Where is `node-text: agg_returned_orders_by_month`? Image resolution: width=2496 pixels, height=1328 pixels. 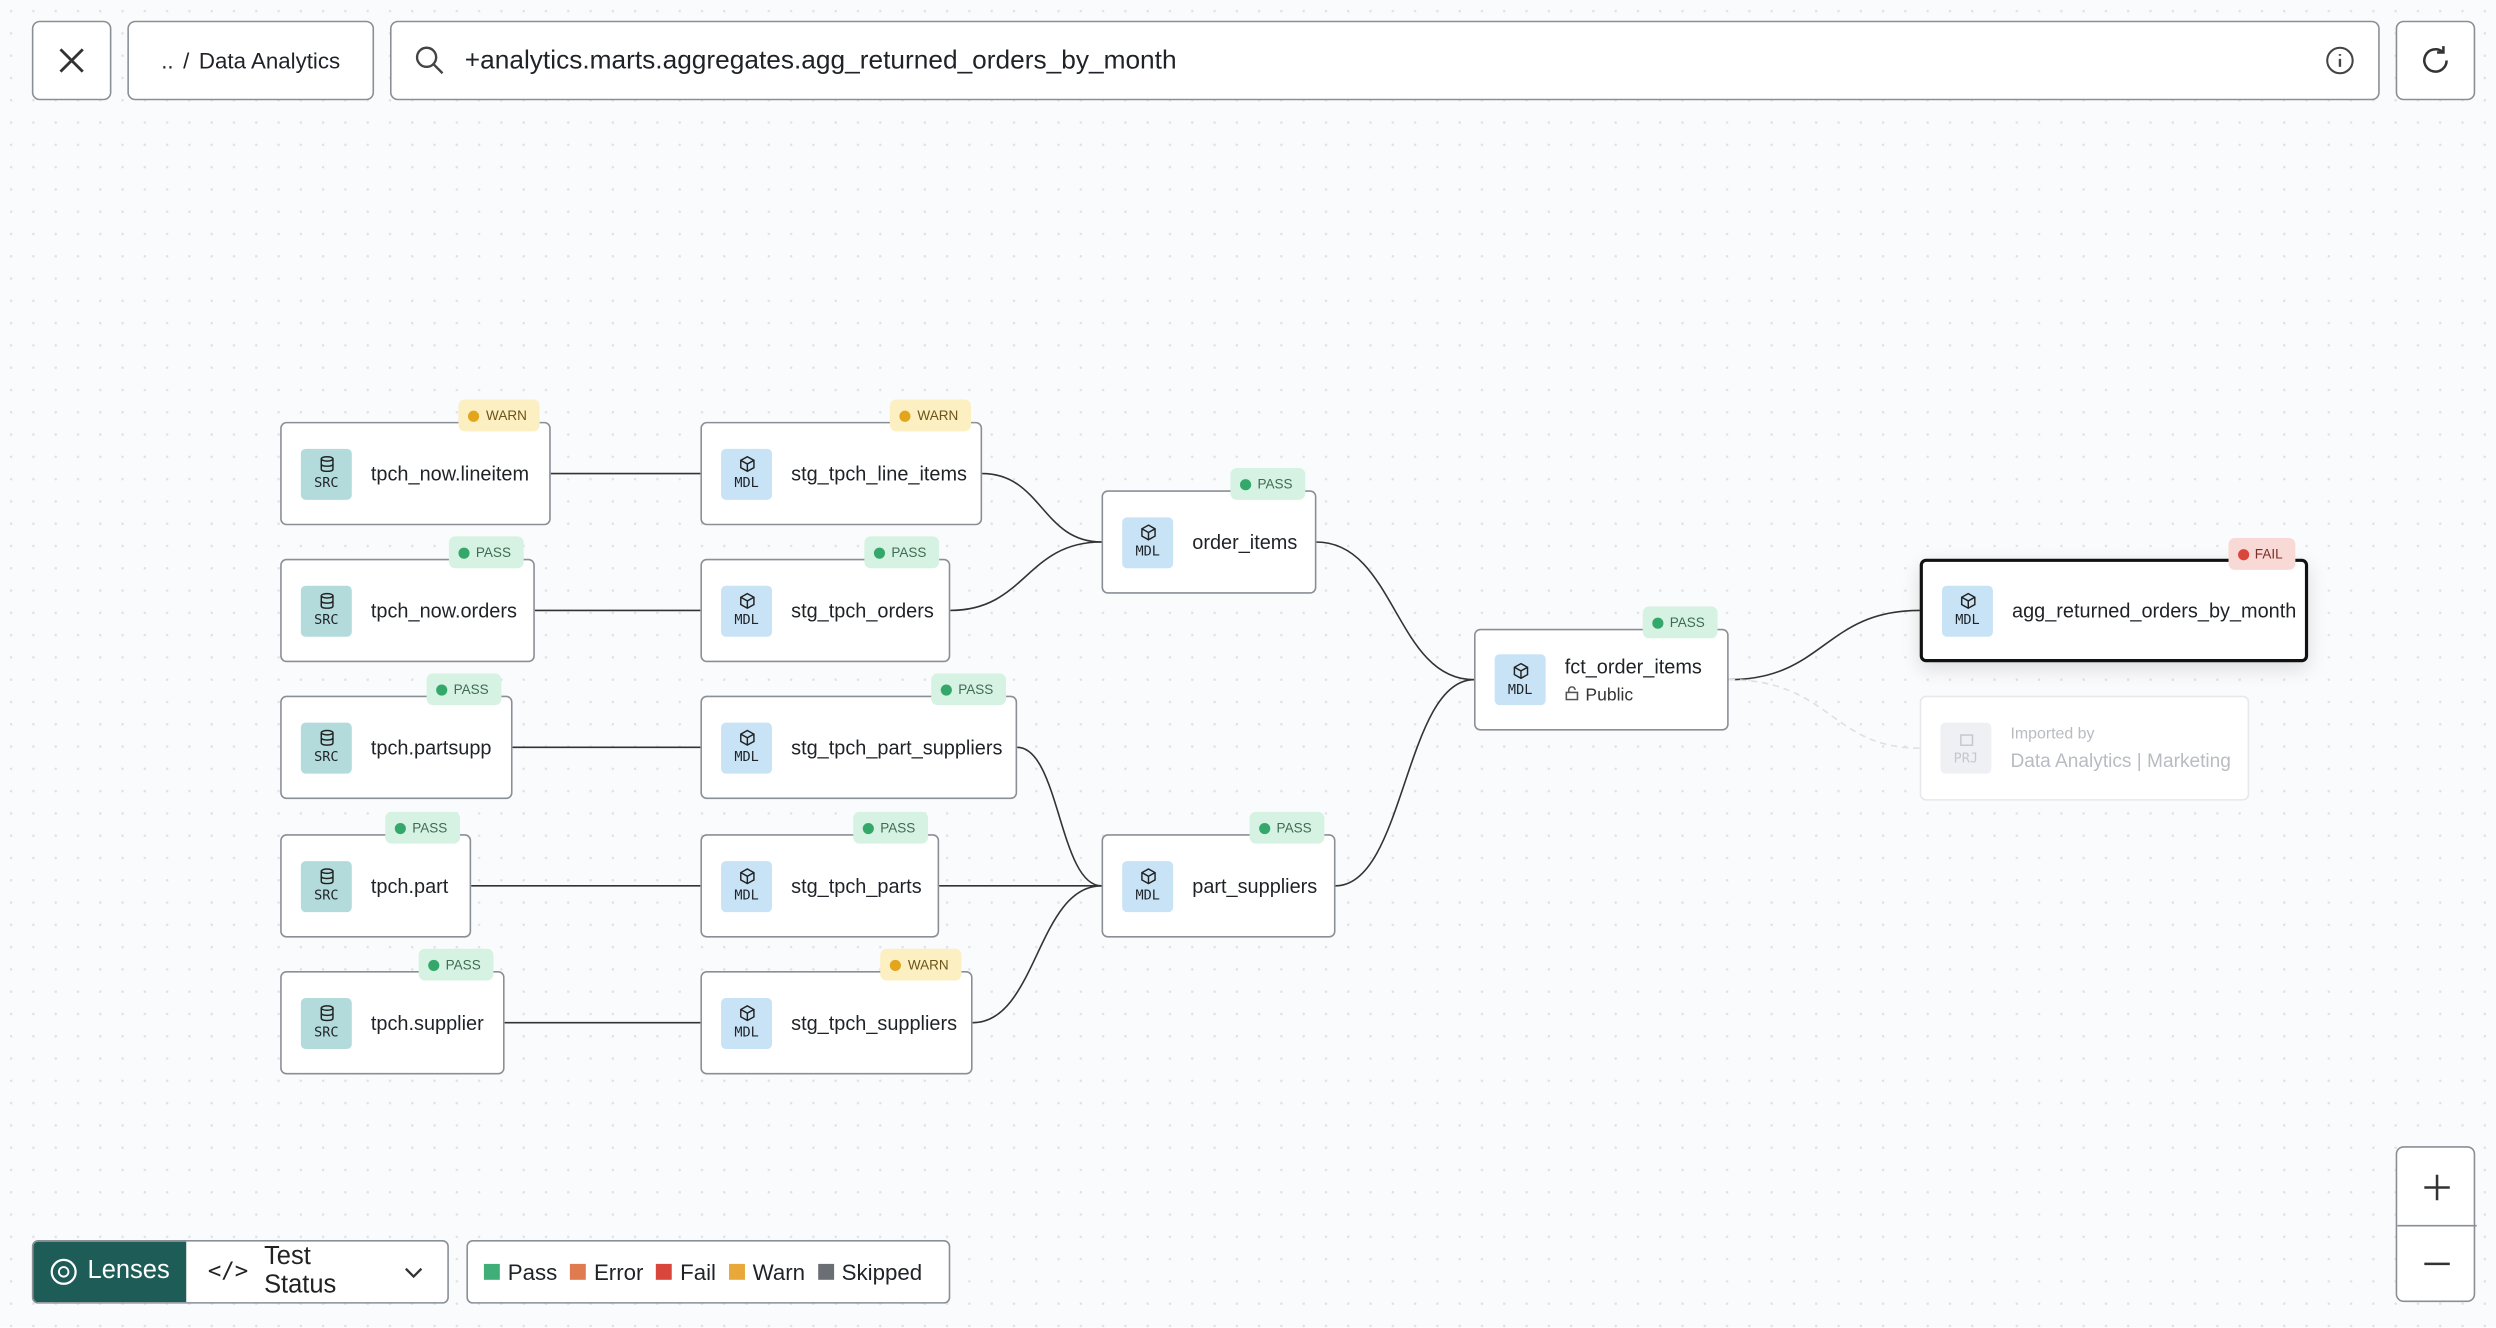
node-text: agg_returned_orders_by_month is located at coordinates (2154, 610).